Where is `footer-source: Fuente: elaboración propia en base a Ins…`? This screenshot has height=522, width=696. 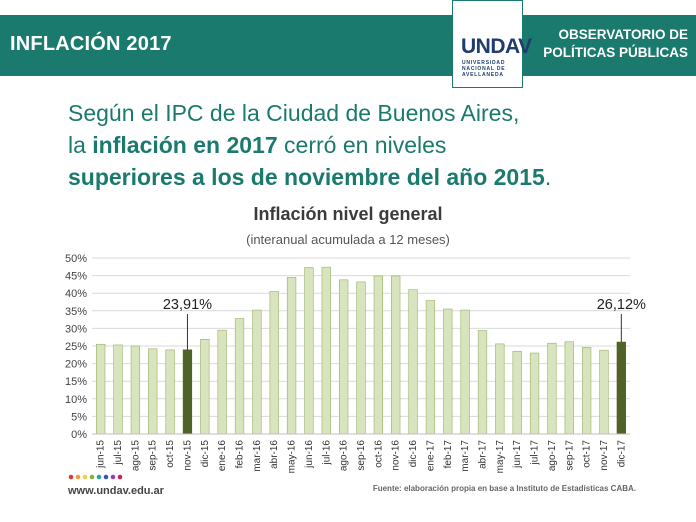
footer-source: Fuente: elaboración propia en base a Ins… is located at coordinates (504, 488).